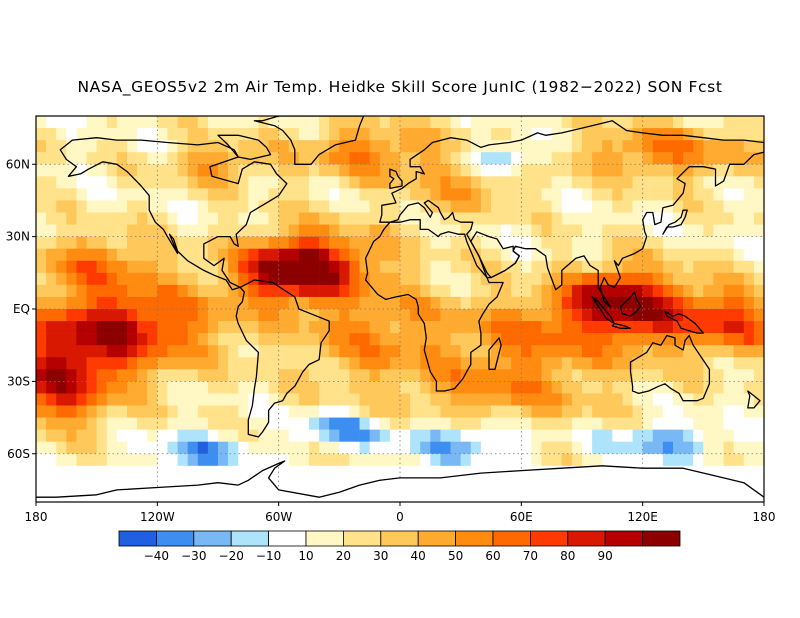 The image size is (800, 618). I want to click on coastline-madagascar, so click(495, 353).